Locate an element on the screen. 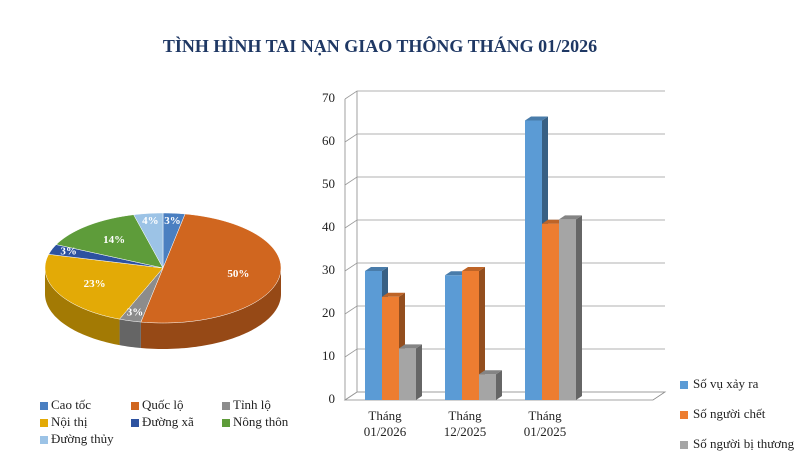  legend-label: Số người bị thương is located at coordinates (744, 443).